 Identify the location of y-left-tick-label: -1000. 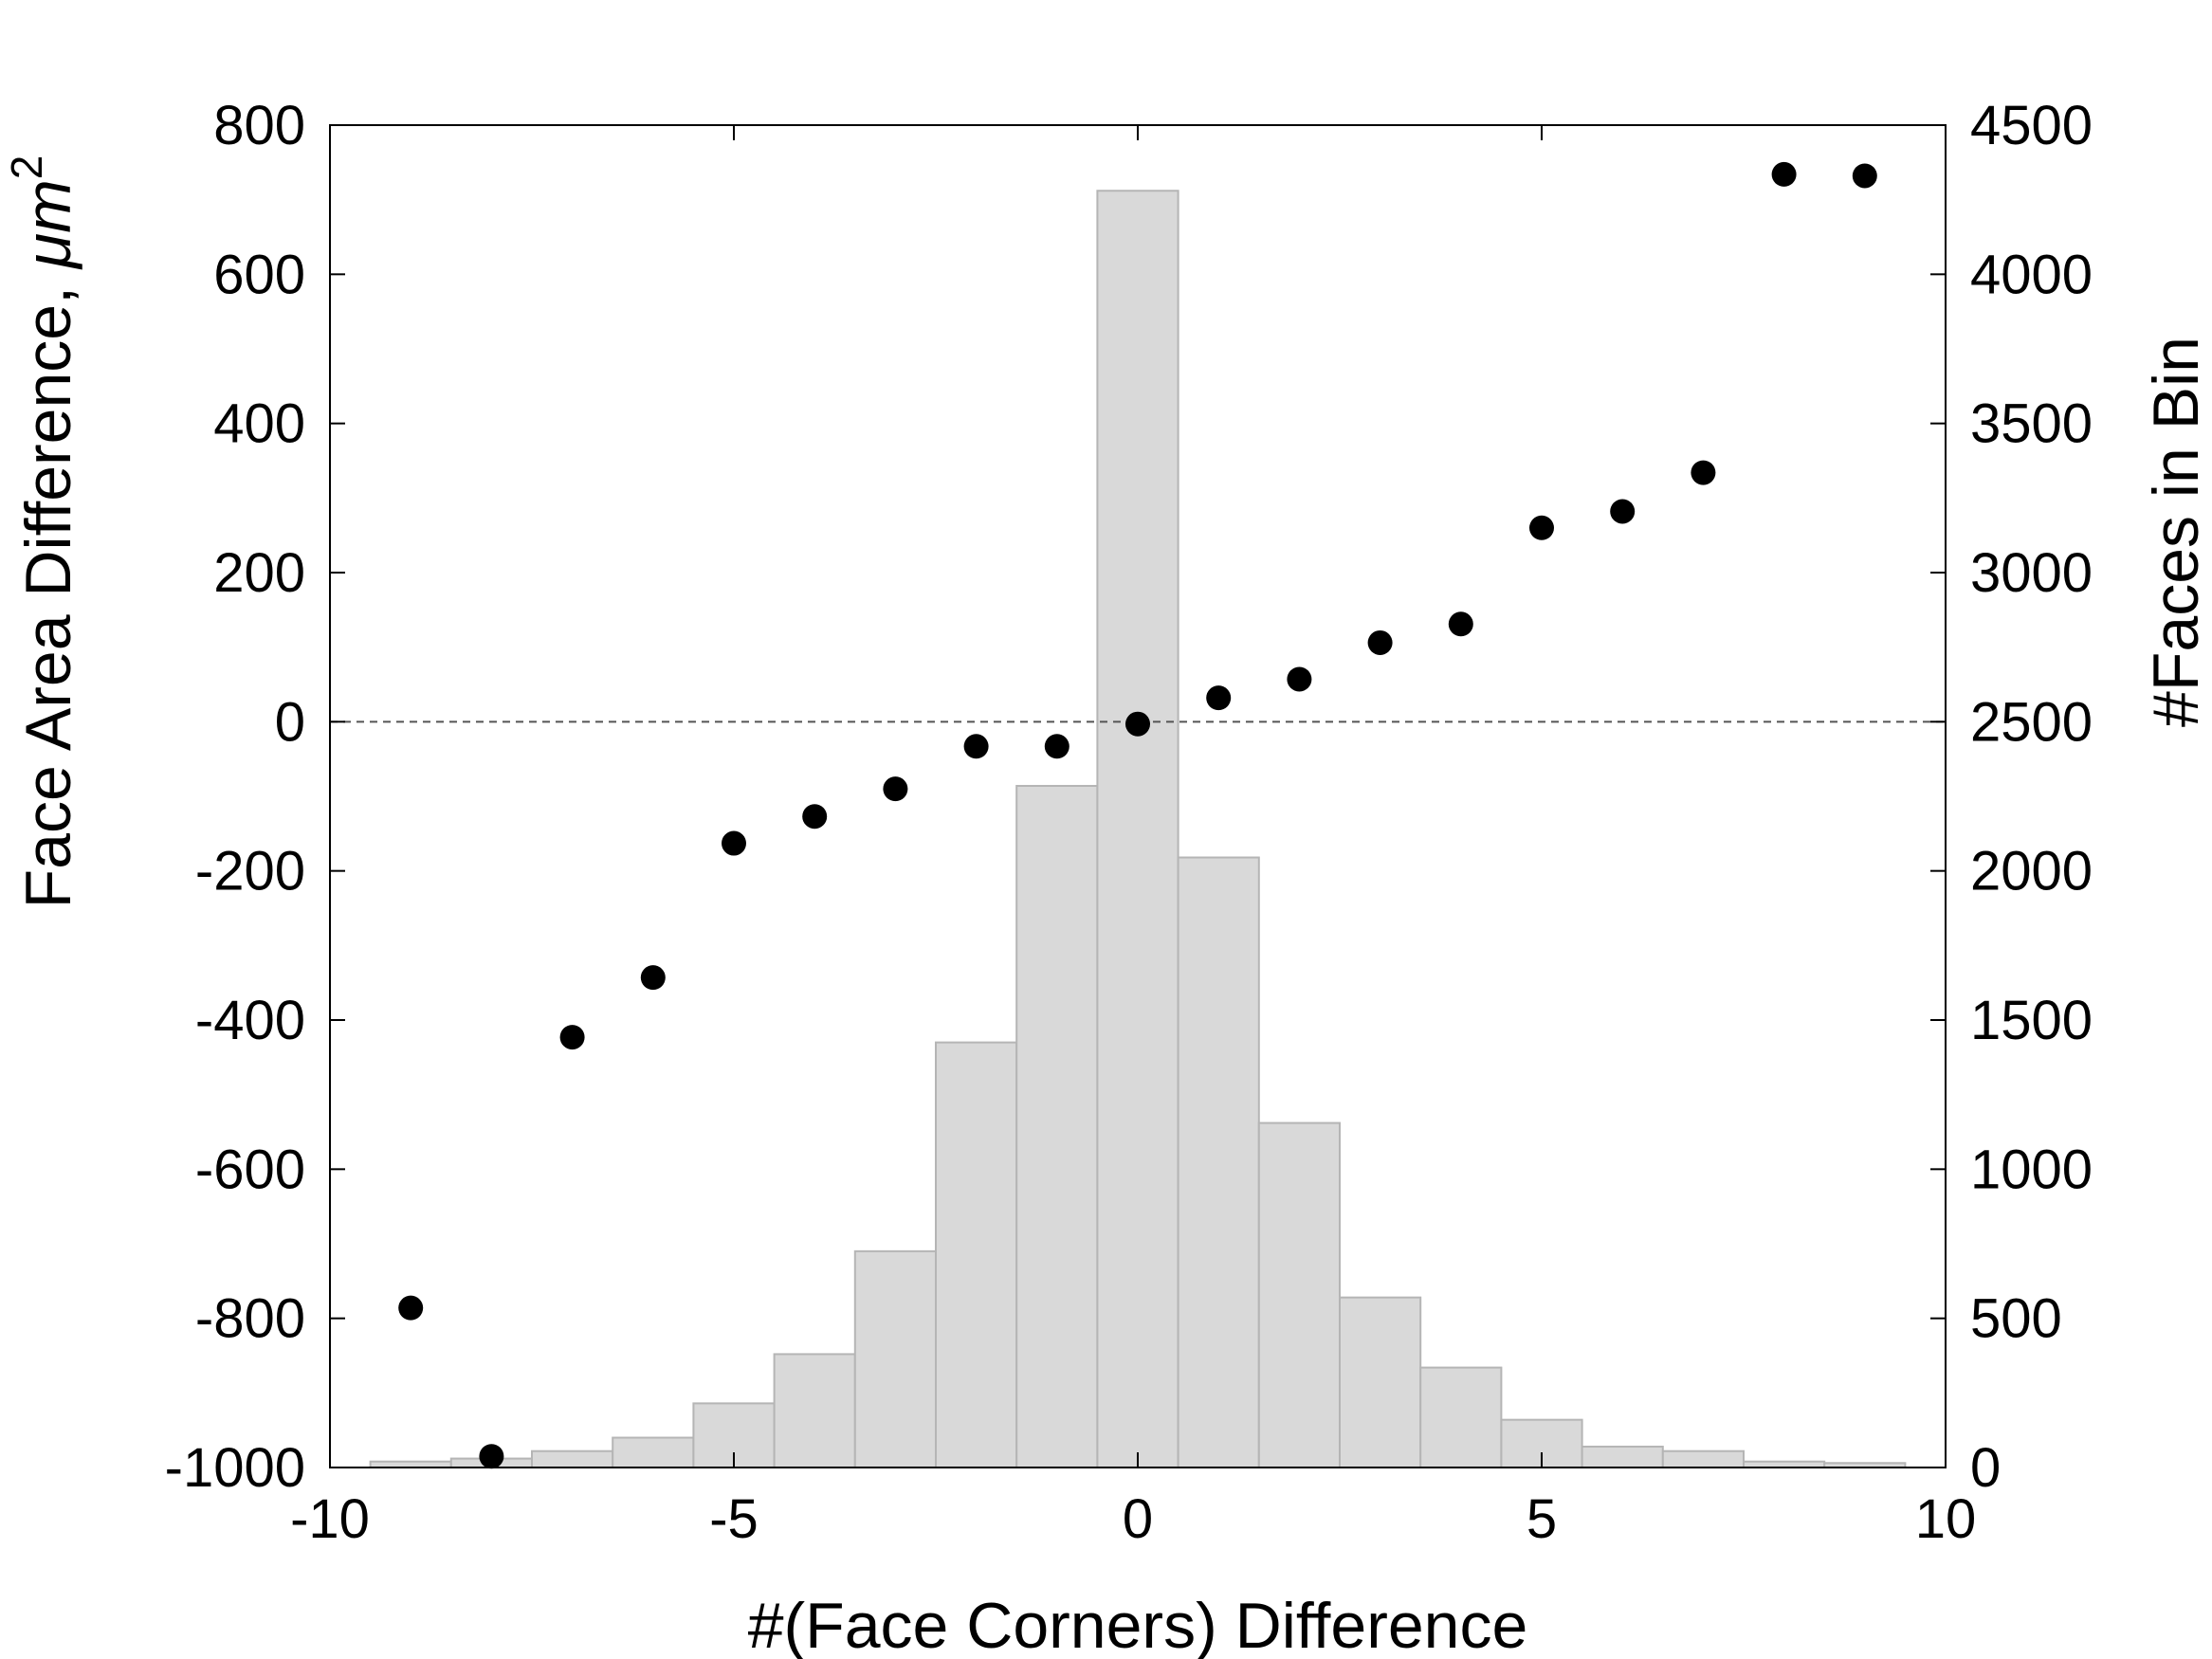
(235, 1468).